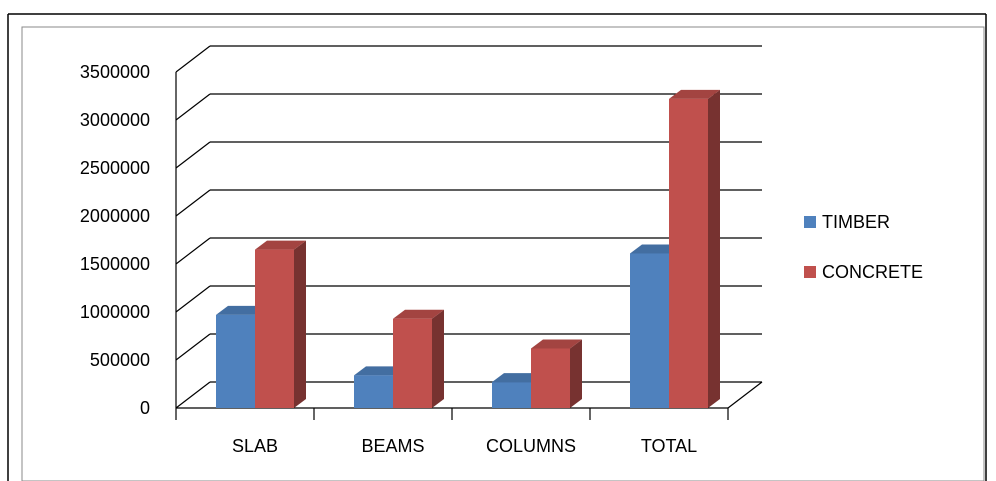  What do you see at coordinates (669, 446) in the screenshot?
I see `x-category-label: TOTAL` at bounding box center [669, 446].